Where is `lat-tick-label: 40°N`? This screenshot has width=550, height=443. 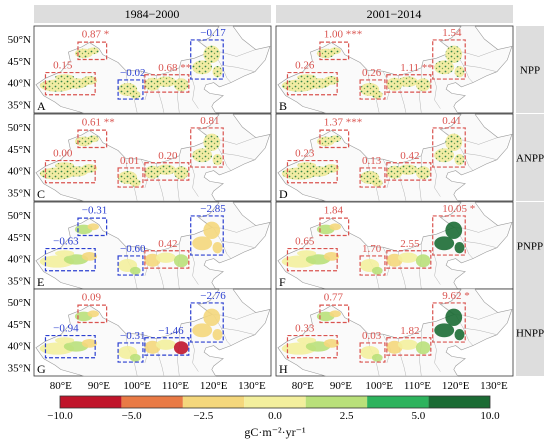
lat-tick-label: 40°N is located at coordinates (19, 172).